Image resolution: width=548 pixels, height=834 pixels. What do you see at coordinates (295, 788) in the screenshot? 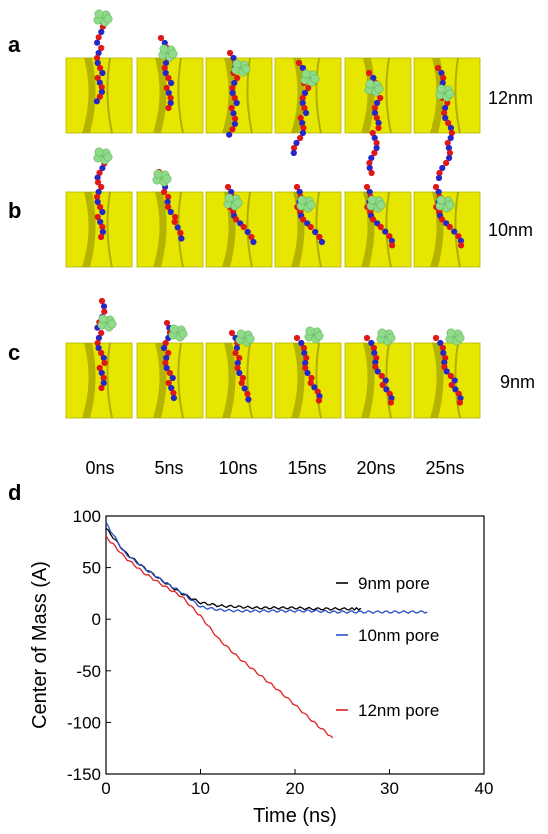
I see `x-tick-label: 20` at bounding box center [295, 788].